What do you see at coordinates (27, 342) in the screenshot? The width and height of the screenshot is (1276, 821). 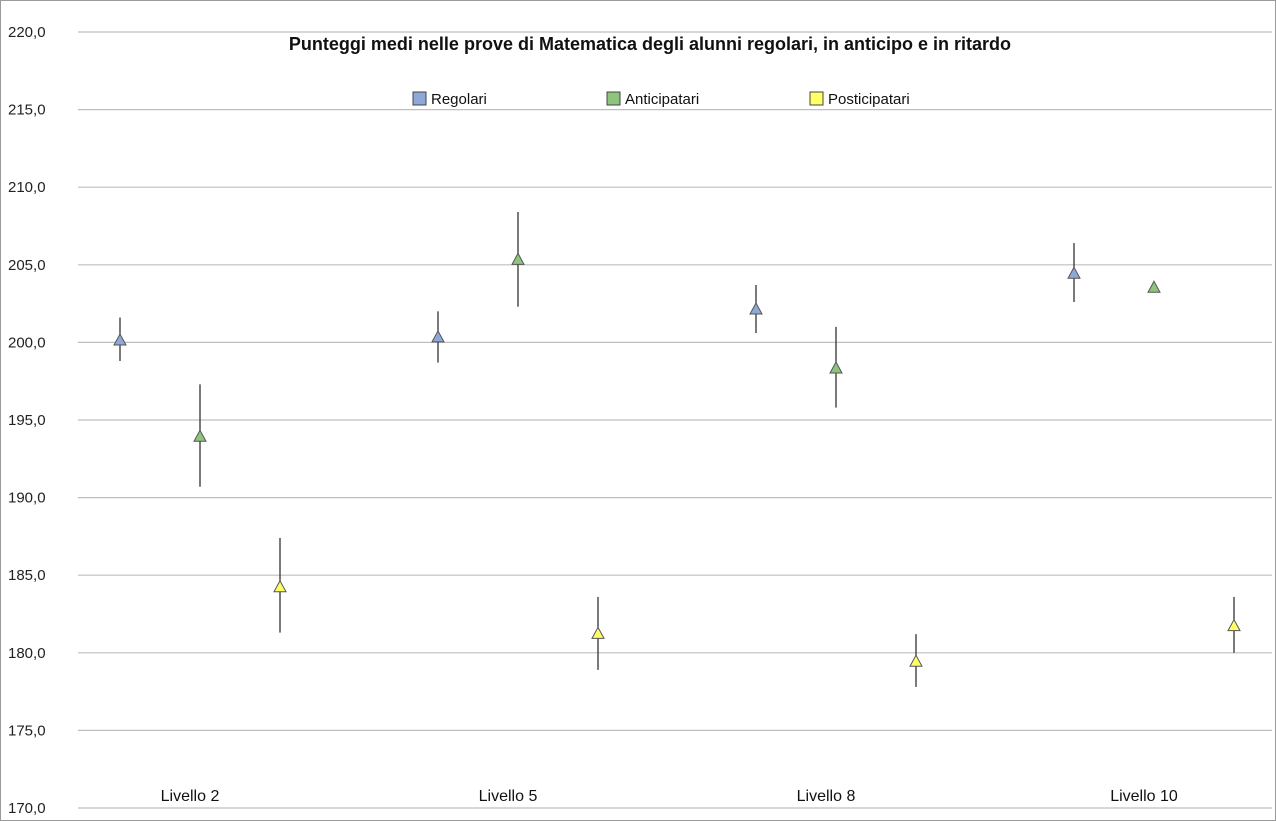 I see `y-tick-label: 200,0` at bounding box center [27, 342].